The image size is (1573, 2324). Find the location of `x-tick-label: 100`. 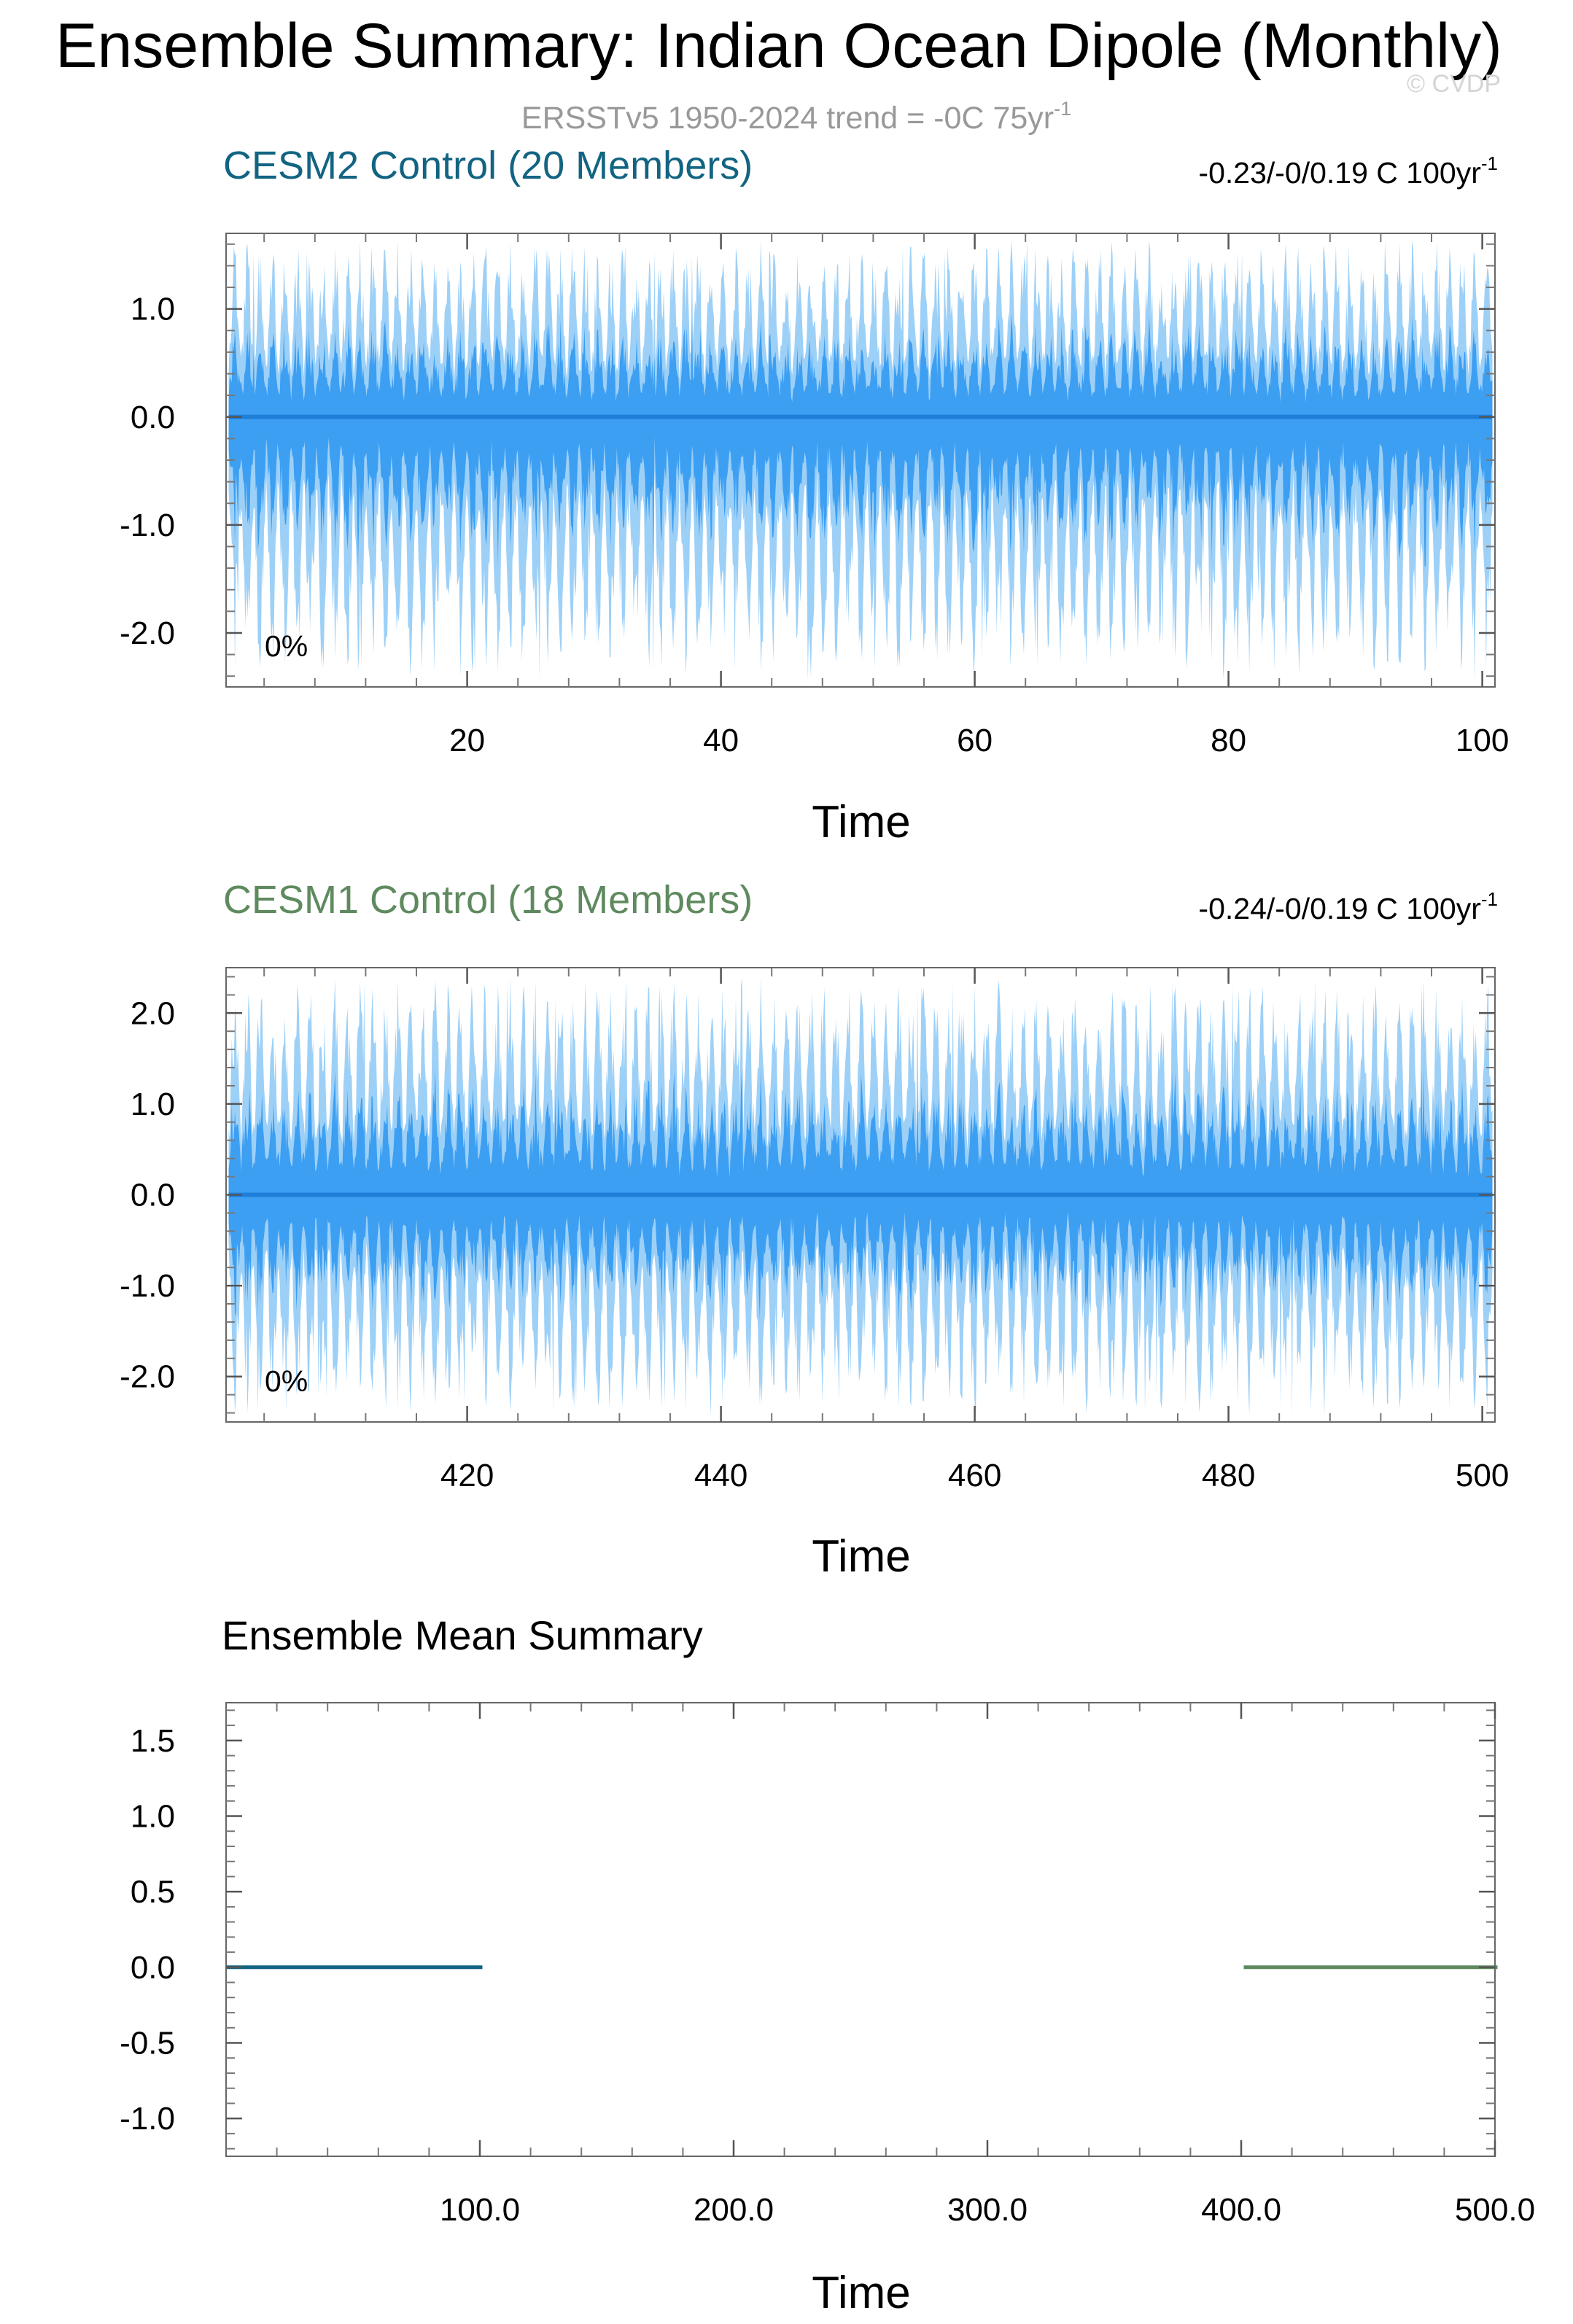

x-tick-label: 100 is located at coordinates (1482, 740).